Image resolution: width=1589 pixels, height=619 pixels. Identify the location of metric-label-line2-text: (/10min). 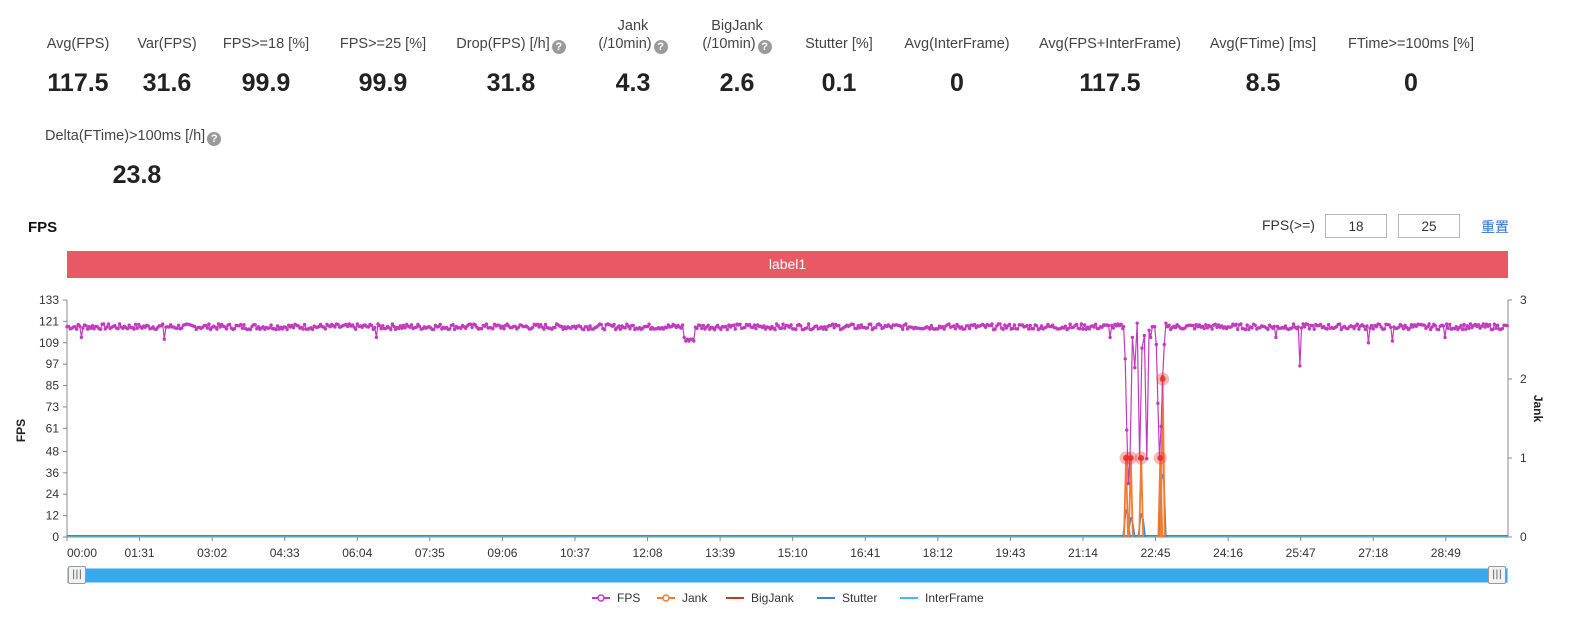
(625, 44).